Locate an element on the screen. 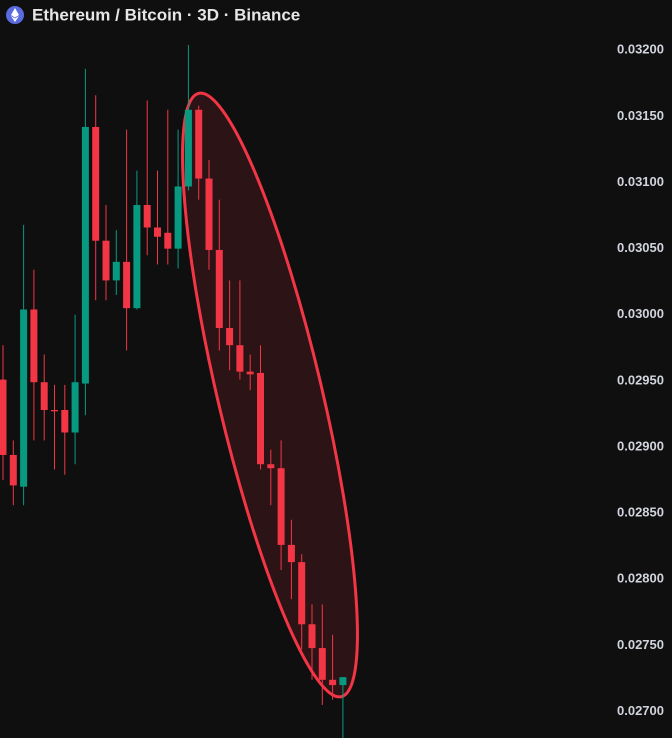 This screenshot has height=738, width=672. y-tick-label: 0.02950 is located at coordinates (640, 379).